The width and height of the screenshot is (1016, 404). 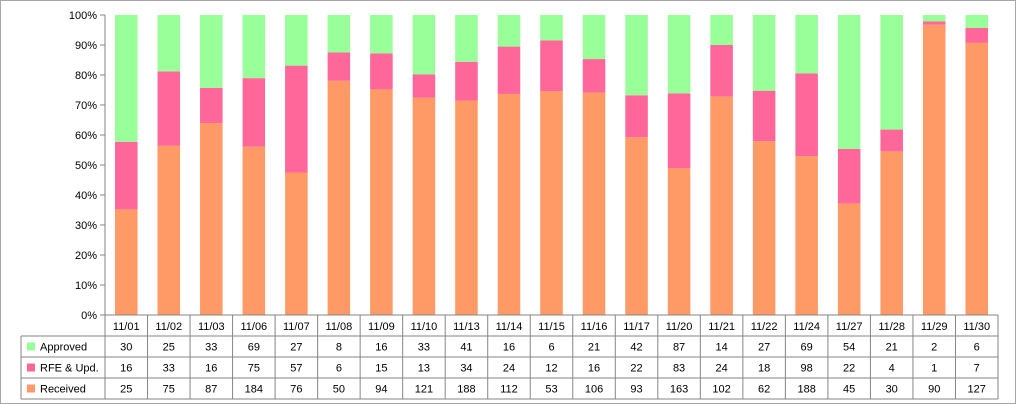 What do you see at coordinates (296, 390) in the screenshot?
I see `table-cell-received: 76` at bounding box center [296, 390].